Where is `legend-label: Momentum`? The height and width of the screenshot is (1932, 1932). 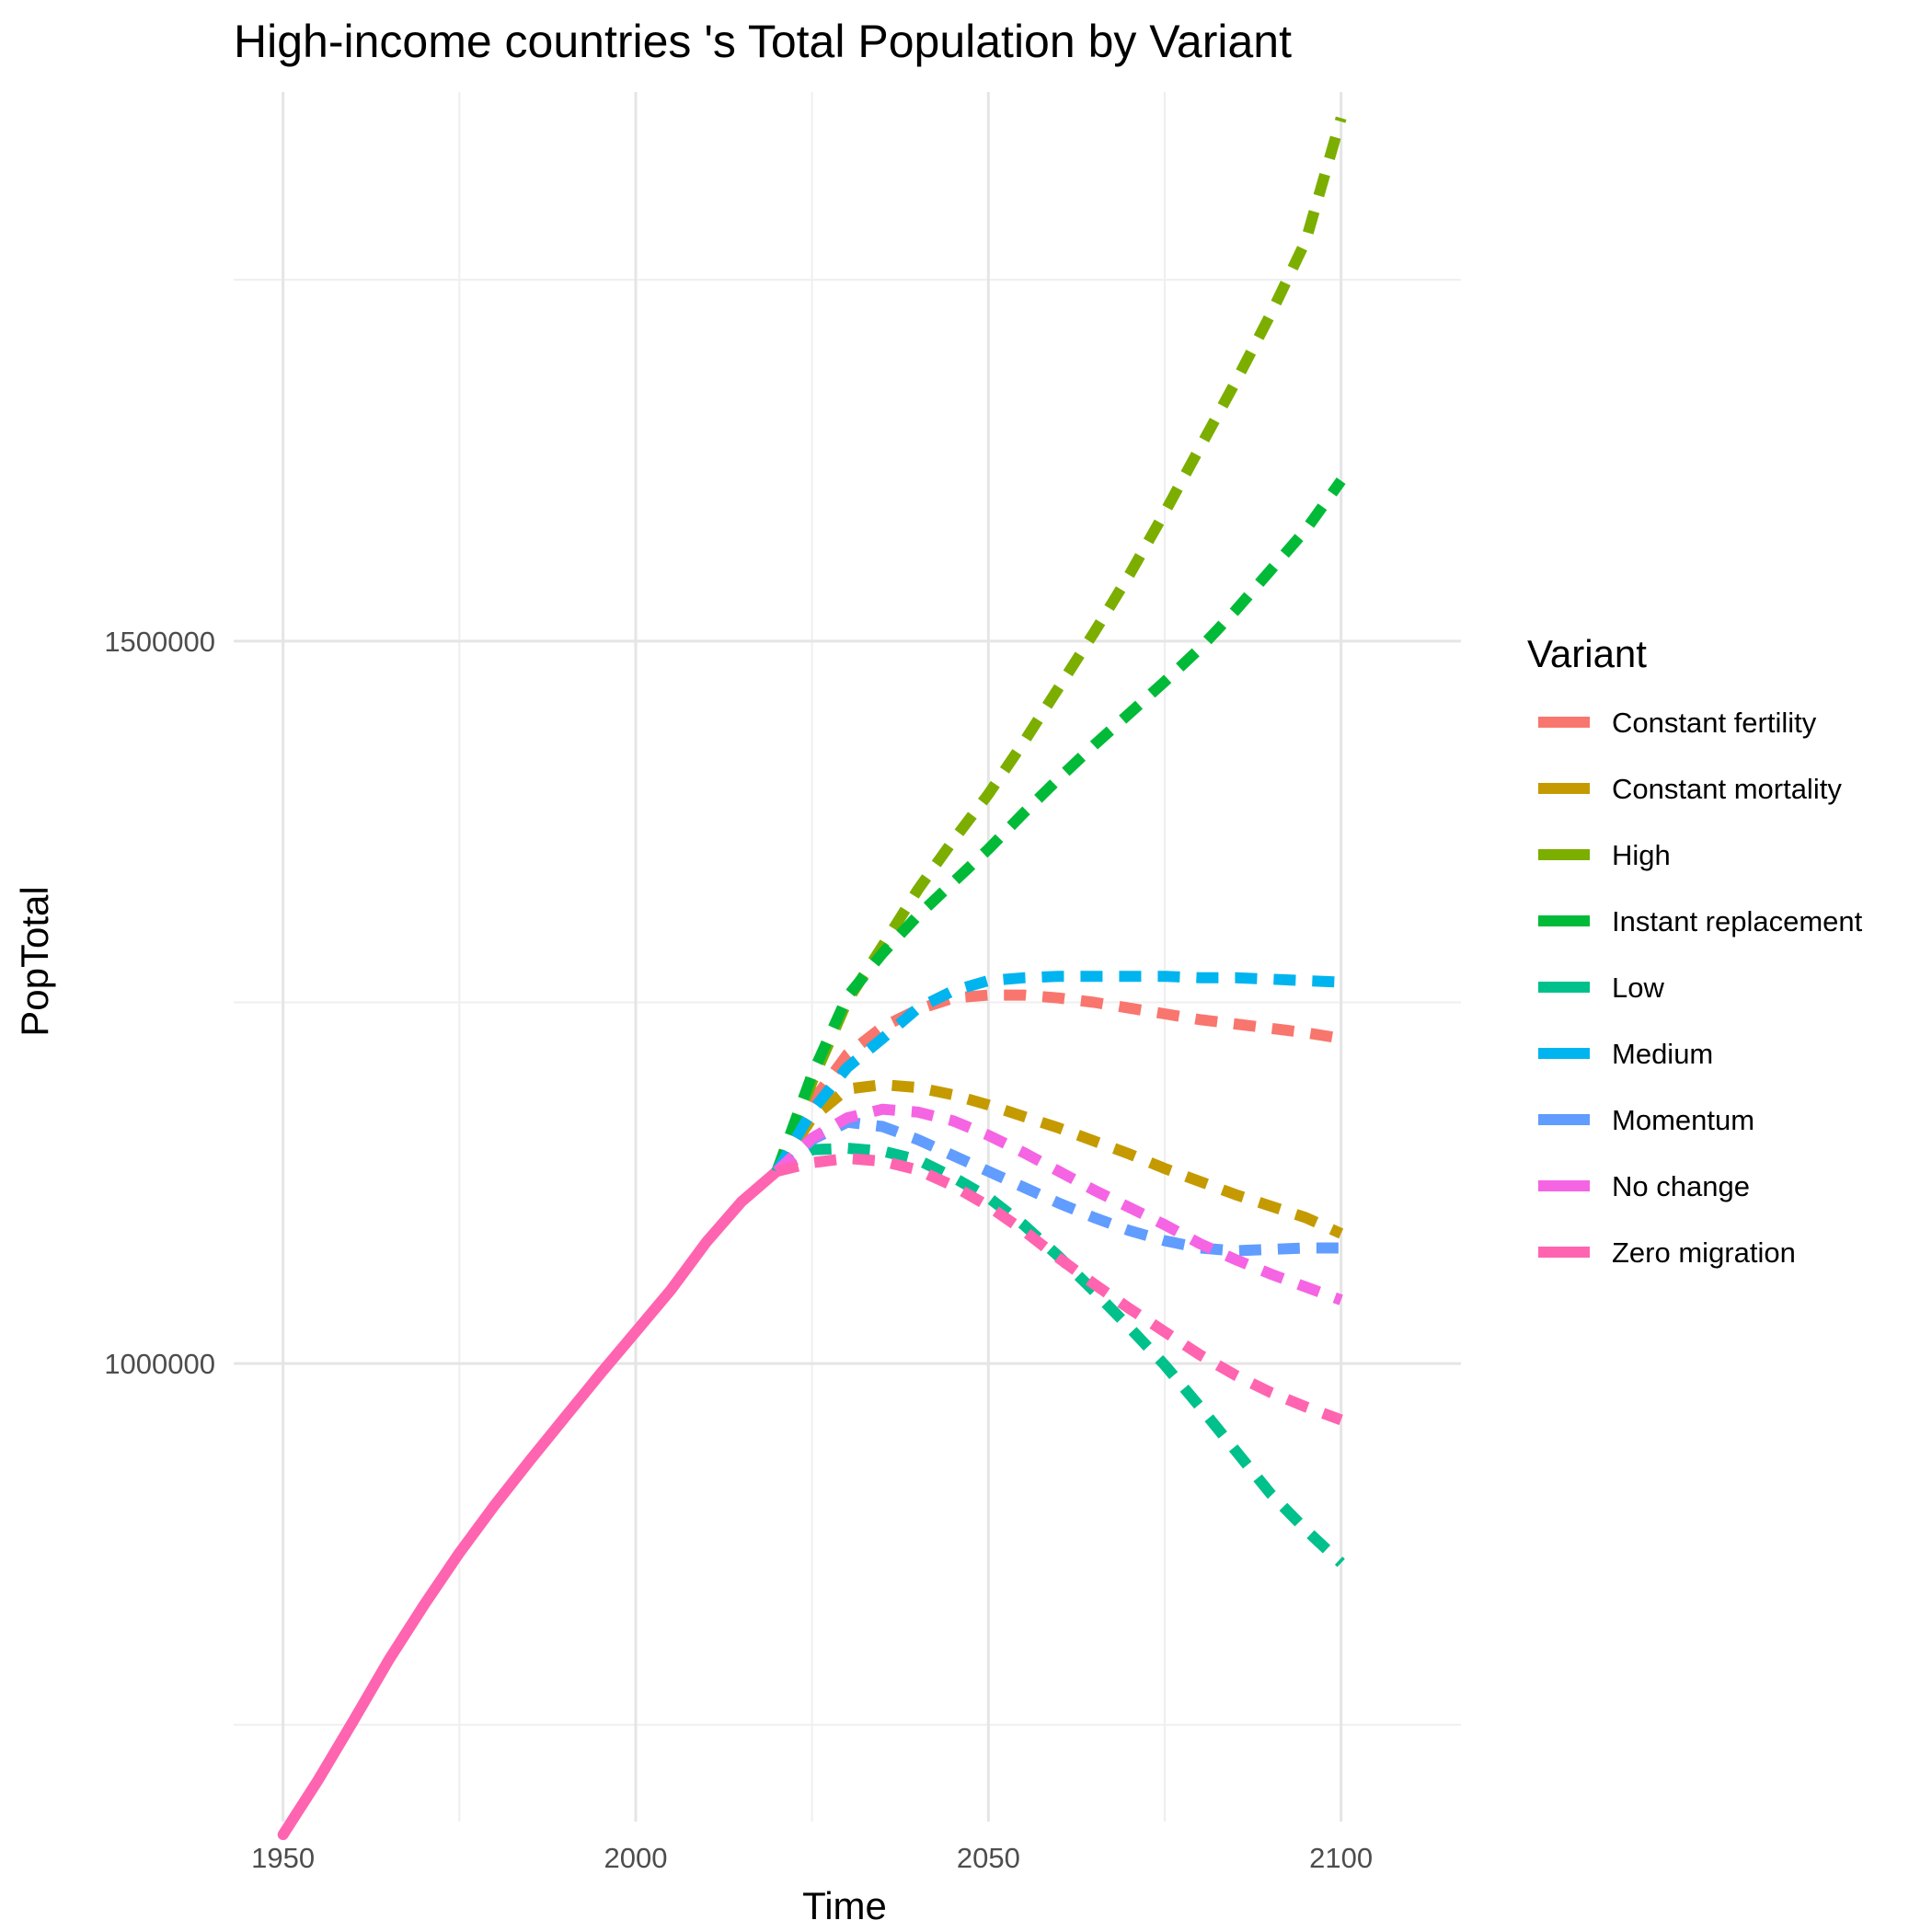 legend-label: Momentum is located at coordinates (1683, 1120).